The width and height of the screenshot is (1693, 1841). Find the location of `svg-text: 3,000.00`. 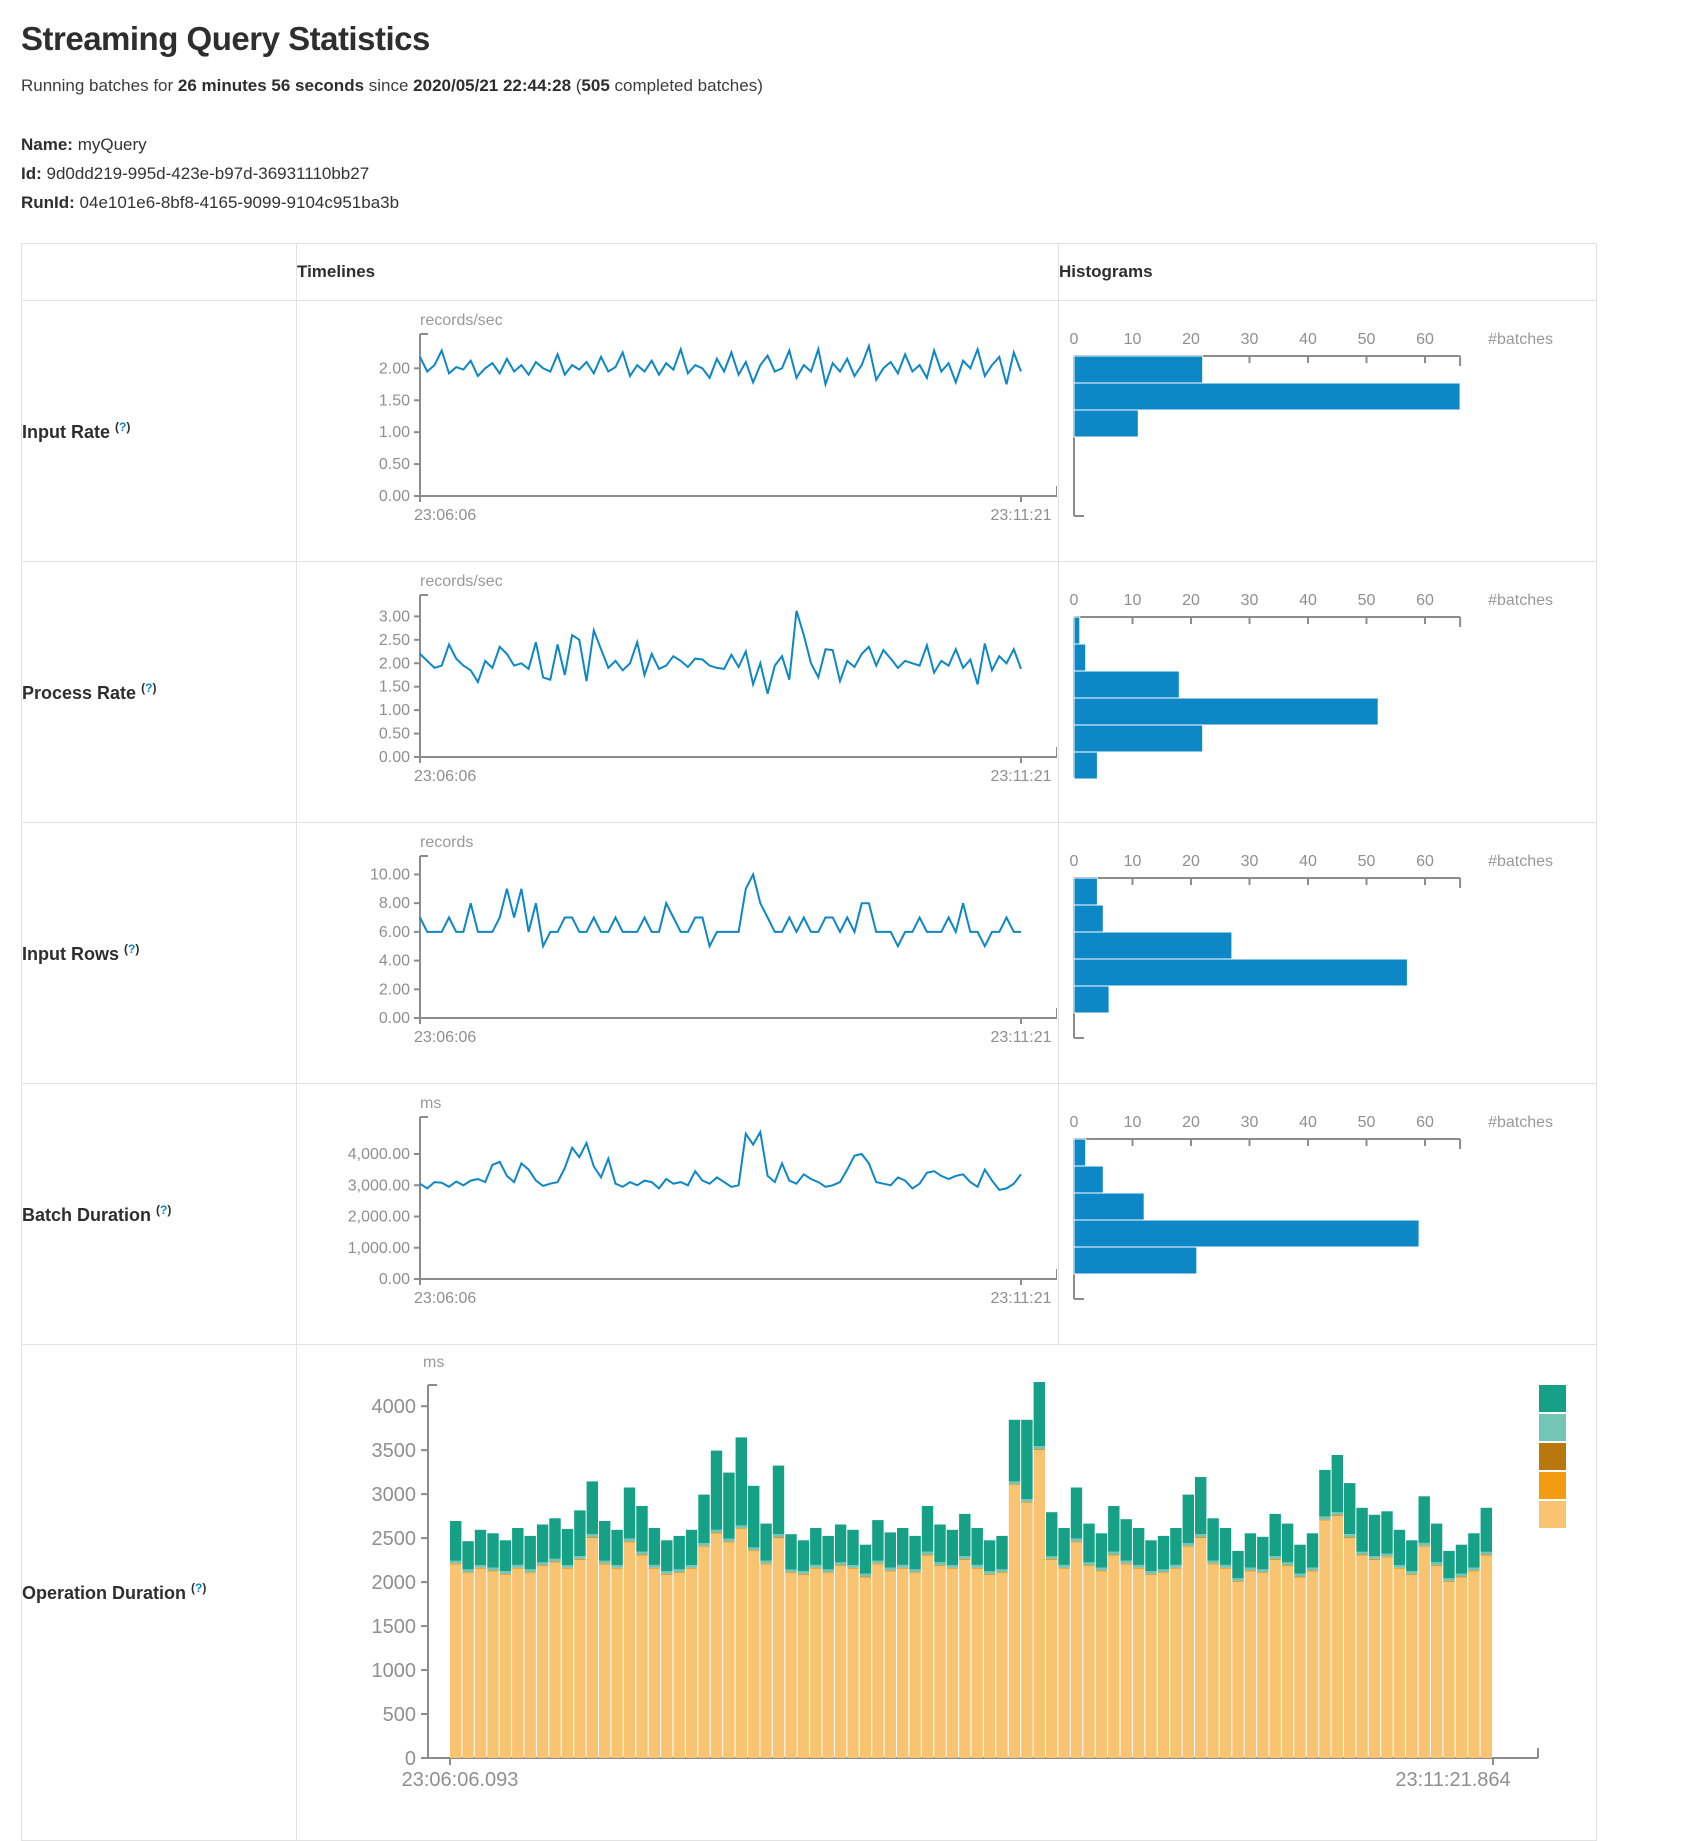

svg-text: 3,000.00 is located at coordinates (379, 1185).